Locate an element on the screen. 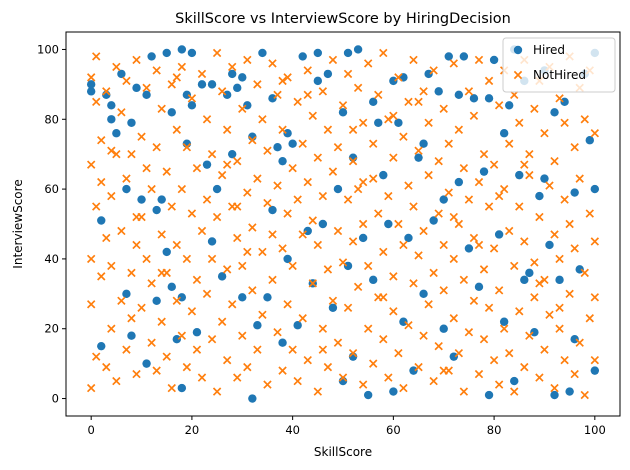 The width and height of the screenshot is (630, 470). x-tick-label: 0 is located at coordinates (91, 430).